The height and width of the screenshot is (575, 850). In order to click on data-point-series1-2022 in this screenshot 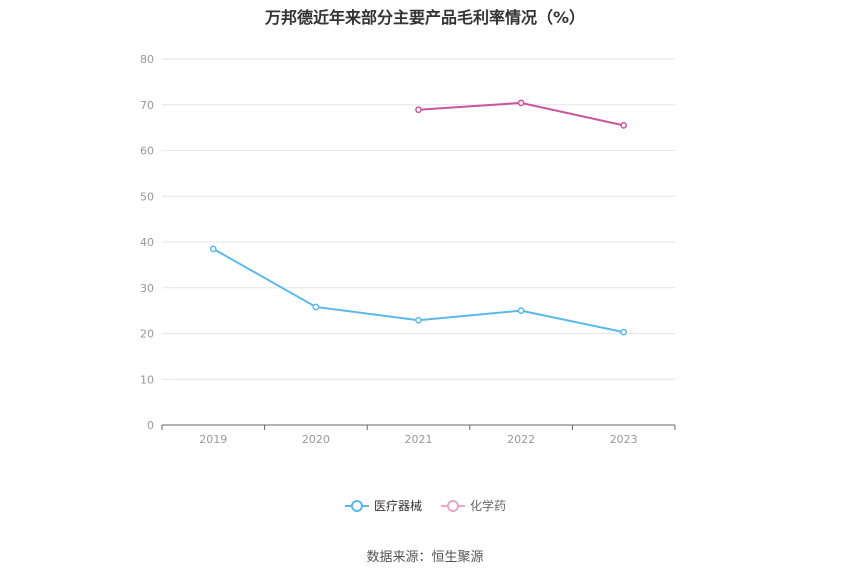, I will do `click(521, 310)`.